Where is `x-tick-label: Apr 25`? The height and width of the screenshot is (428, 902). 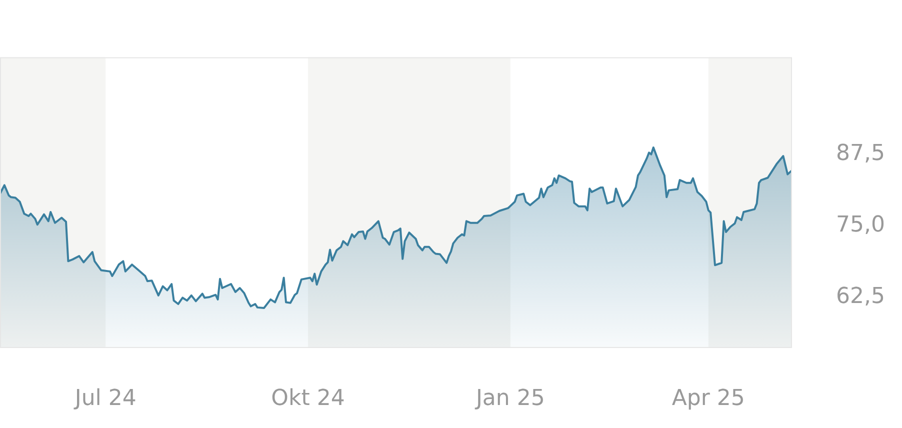
x-tick-label: Apr 25 is located at coordinates (708, 398).